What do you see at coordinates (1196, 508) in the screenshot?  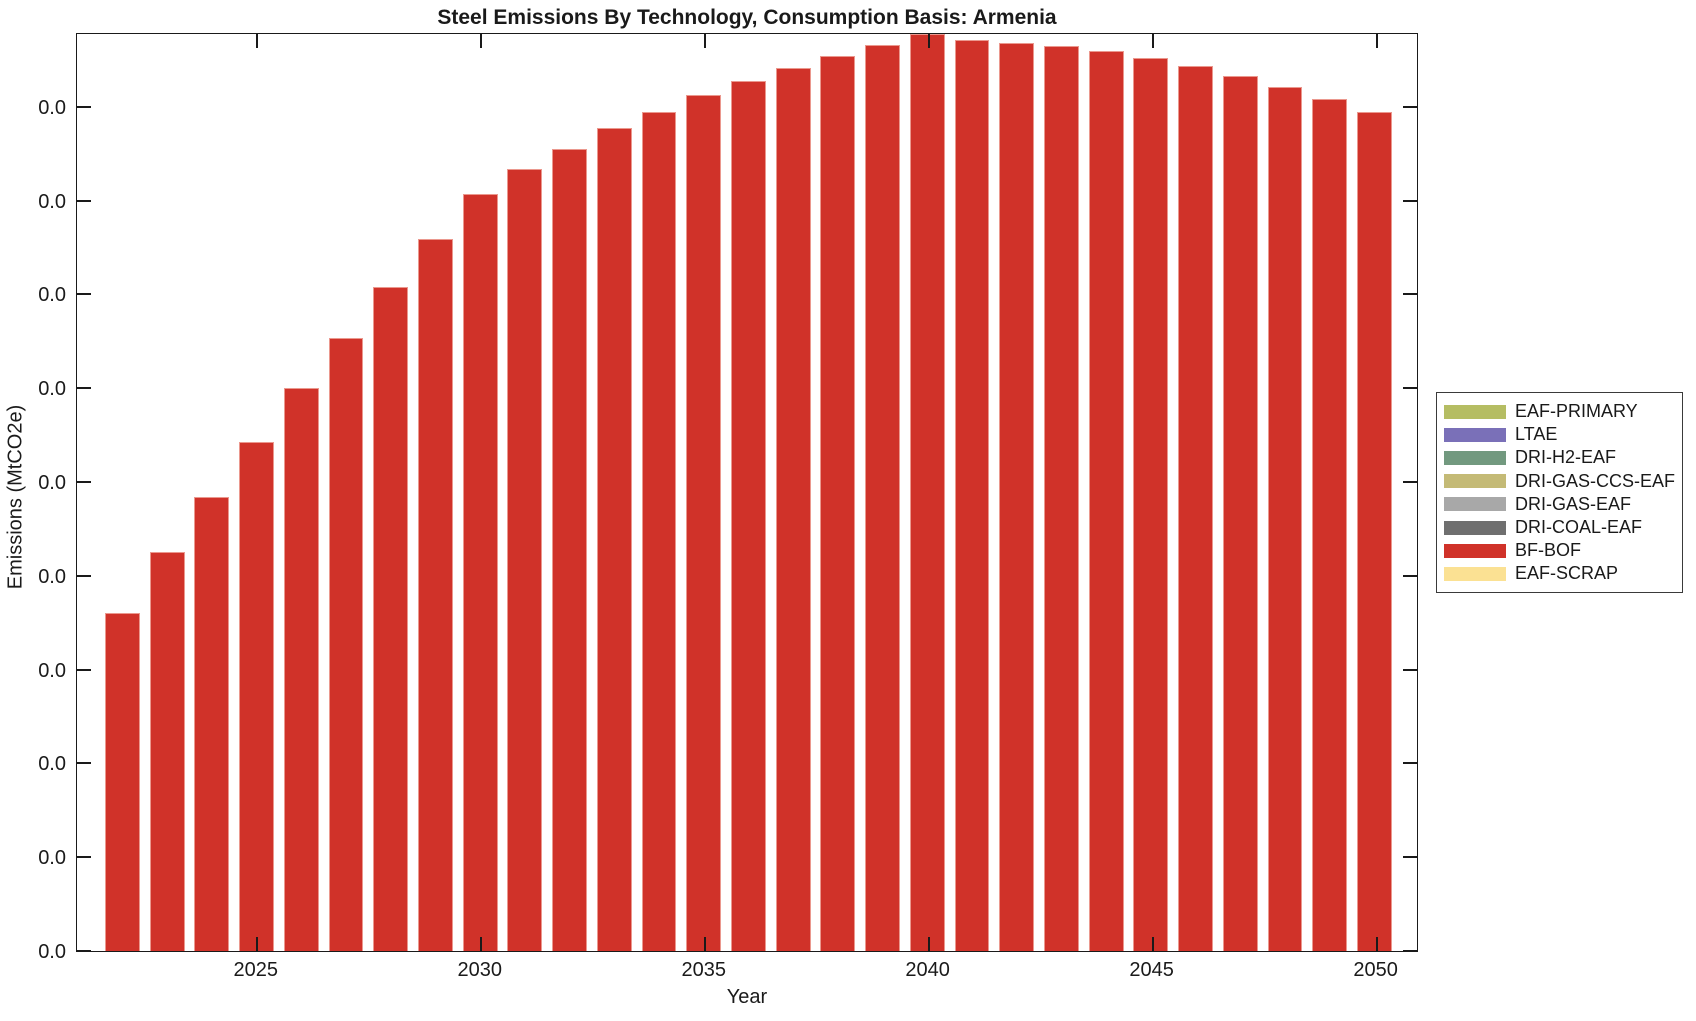 I see `bar-2046` at bounding box center [1196, 508].